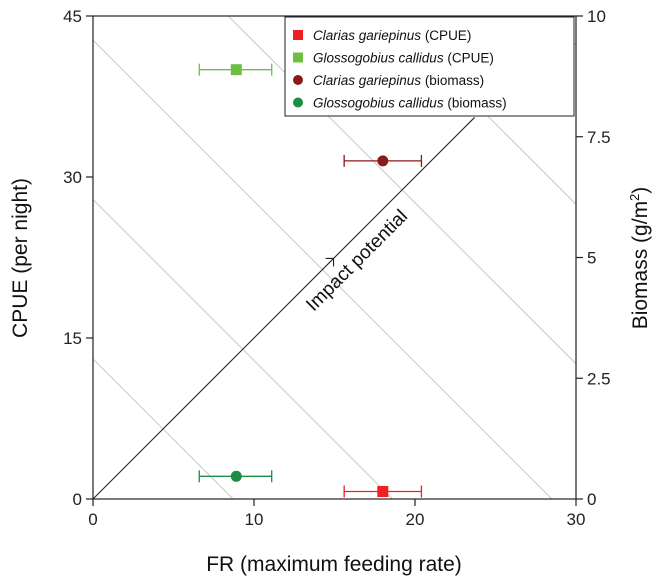 The image size is (668, 577). Describe the element at coordinates (254, 519) in the screenshot. I see `x-tick-label: 10` at that location.